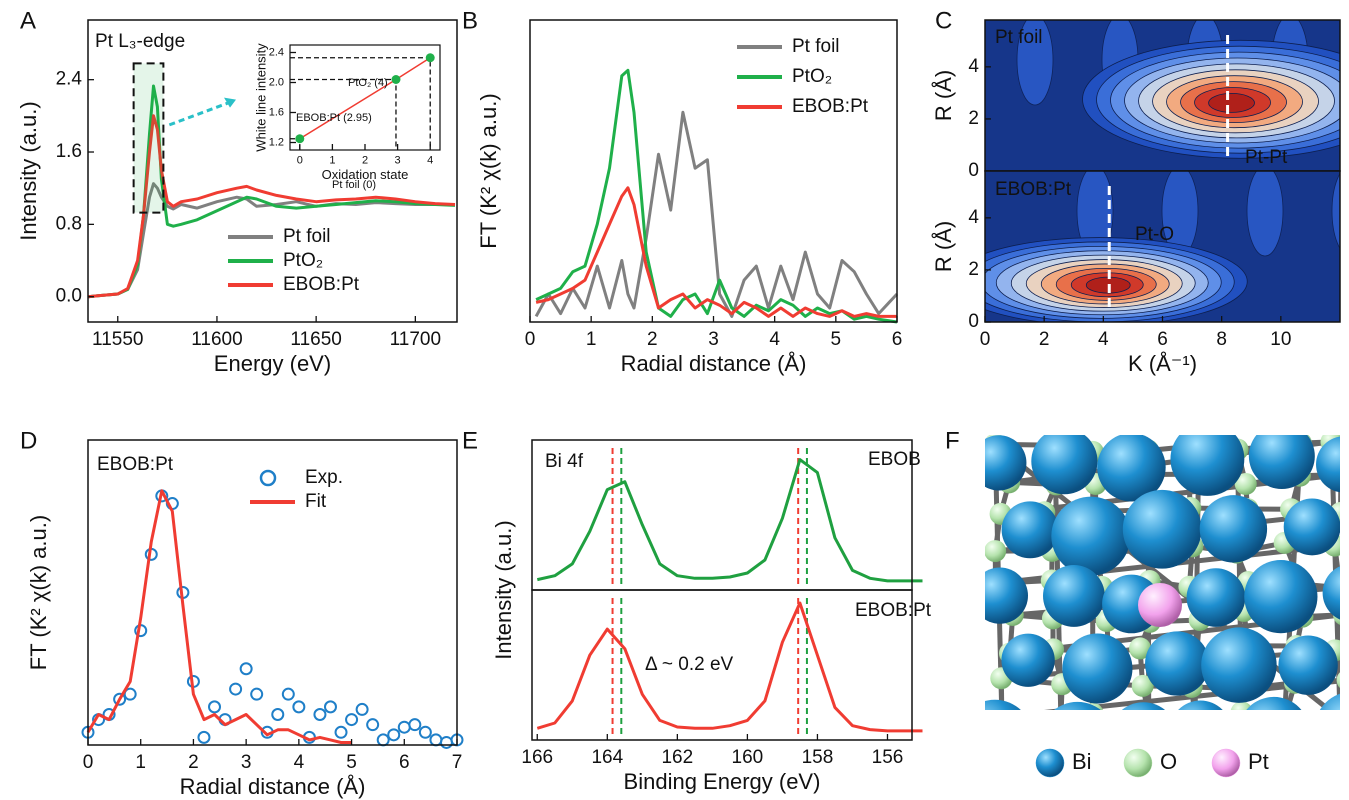  Describe the element at coordinates (973, 170) in the screenshot. I see `y-tick-label: 0` at that location.